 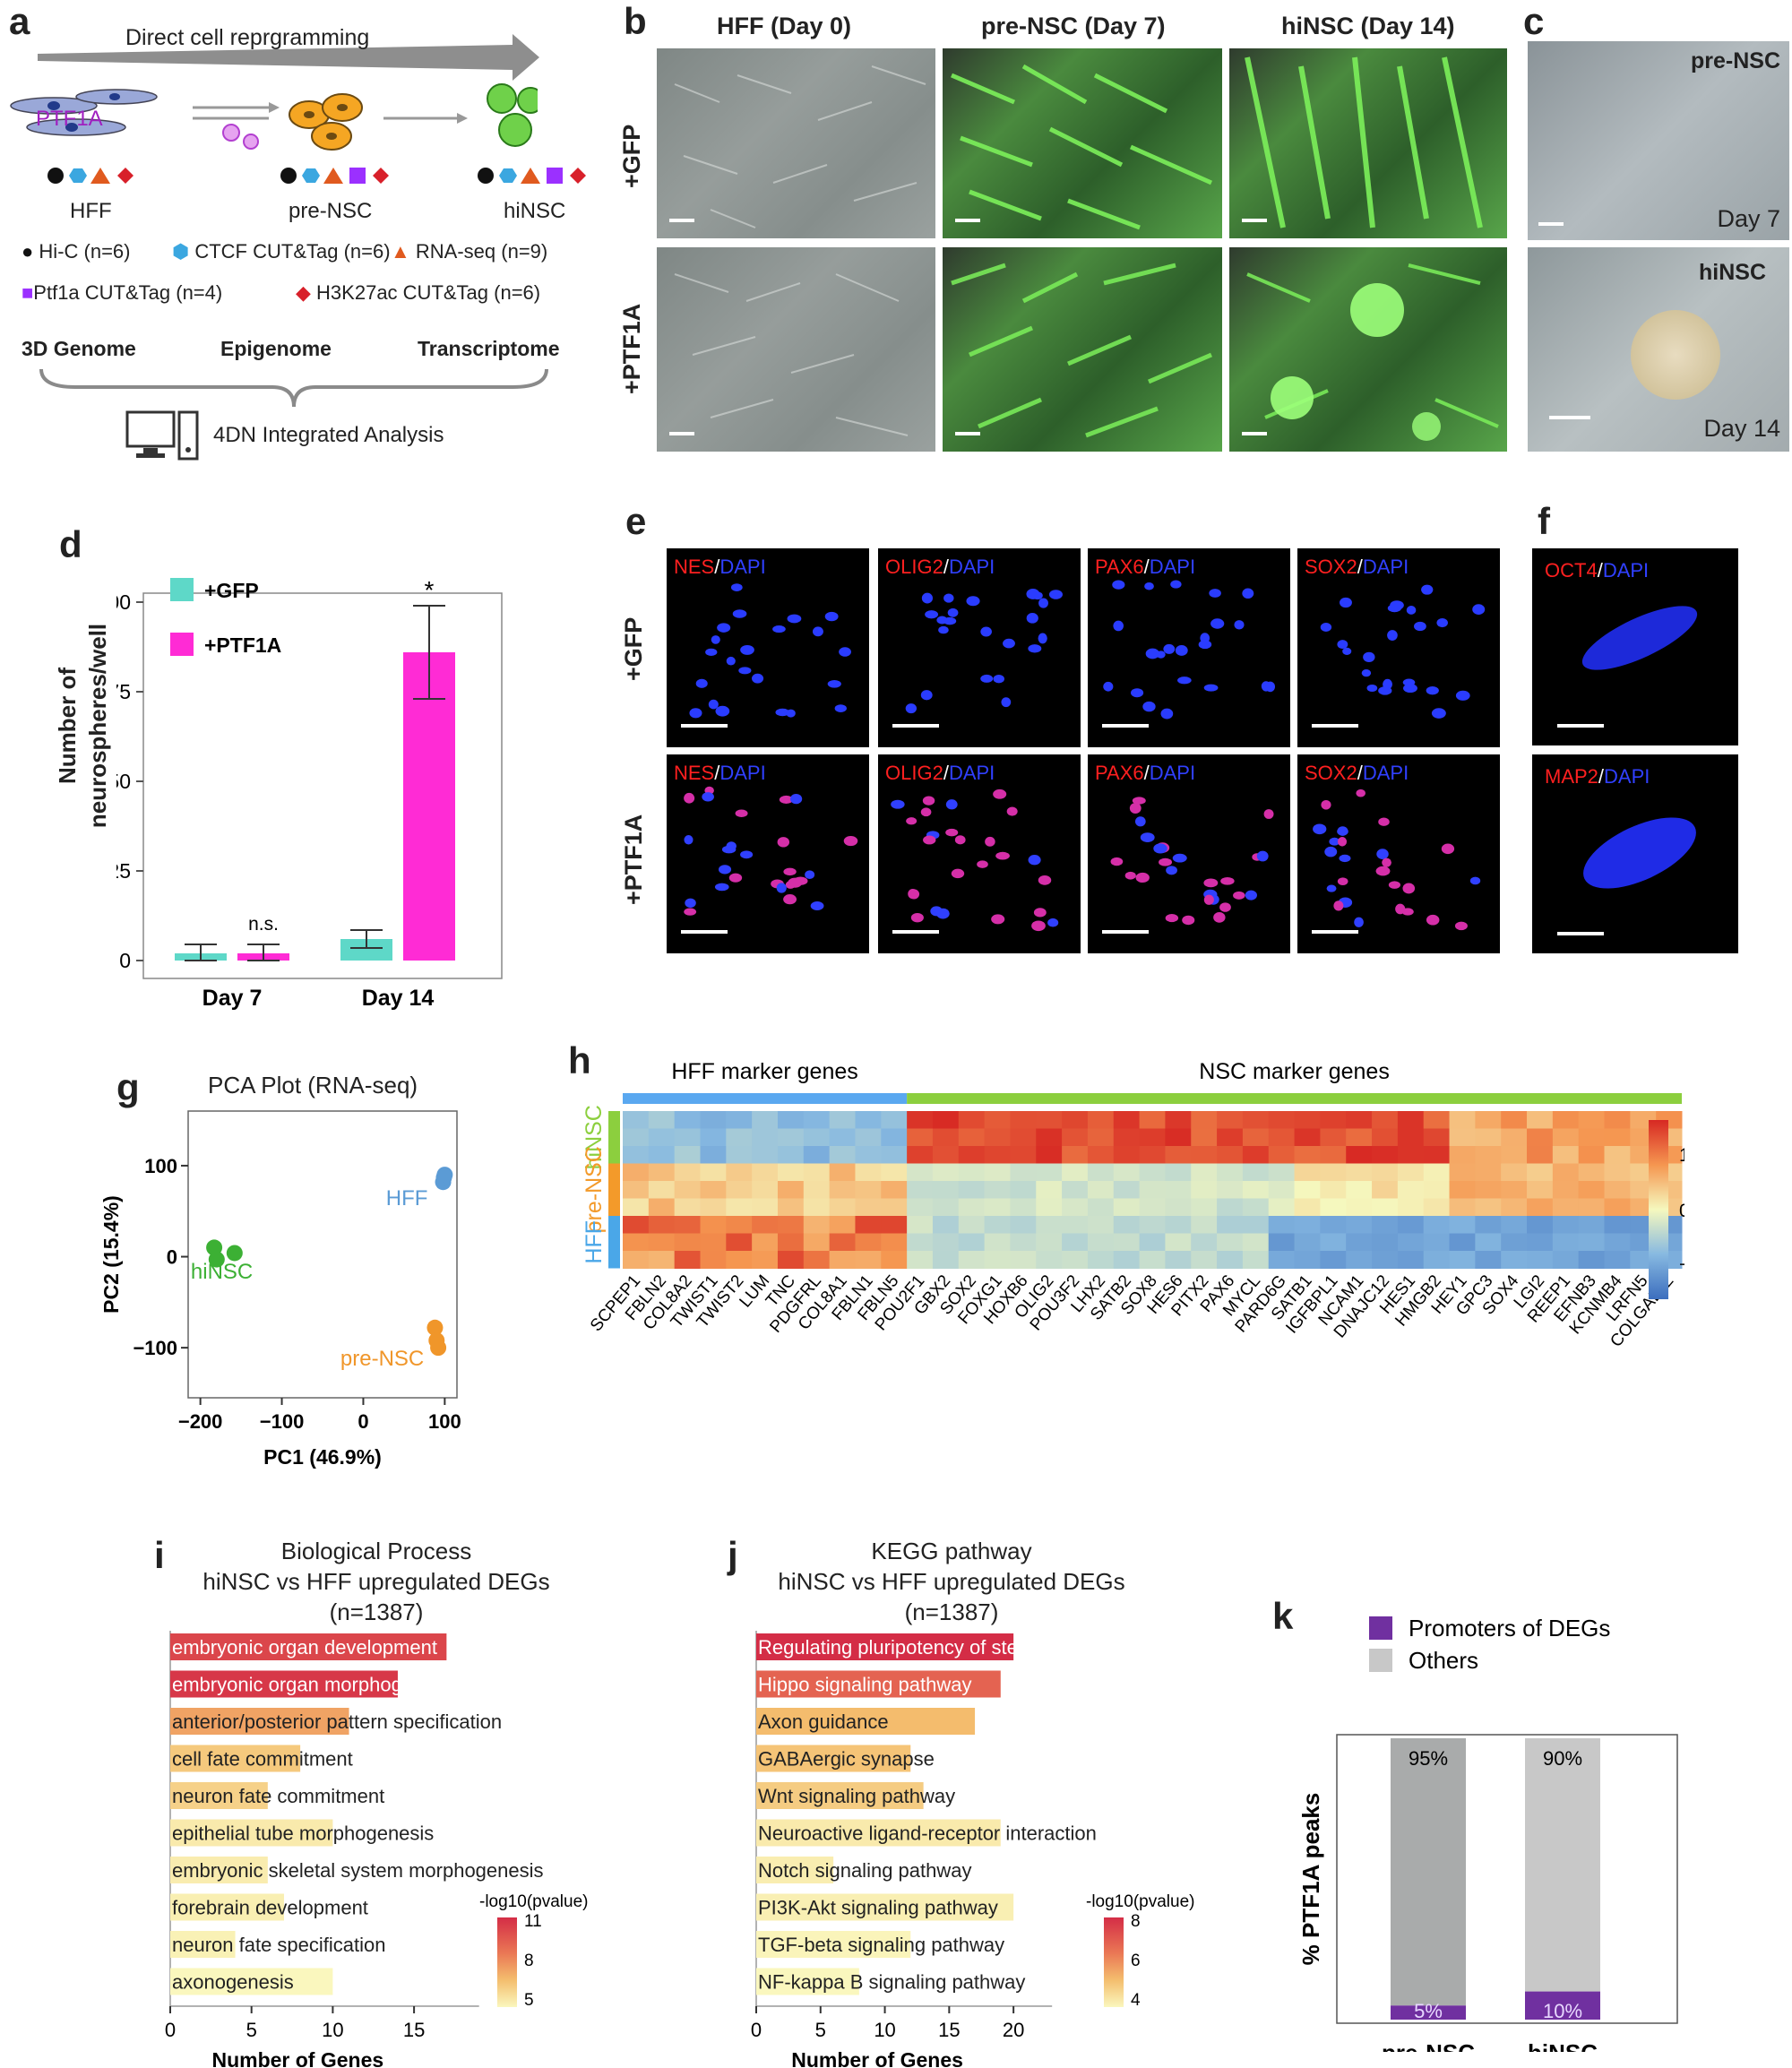 I want to click on chart-i-bar-label: cell fate commitment, so click(x=262, y=1759).